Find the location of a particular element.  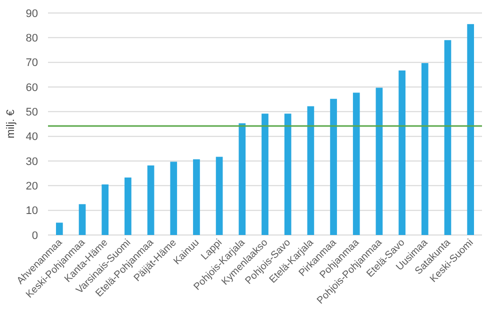

y-tick-label: 90 is located at coordinates (32, 14).